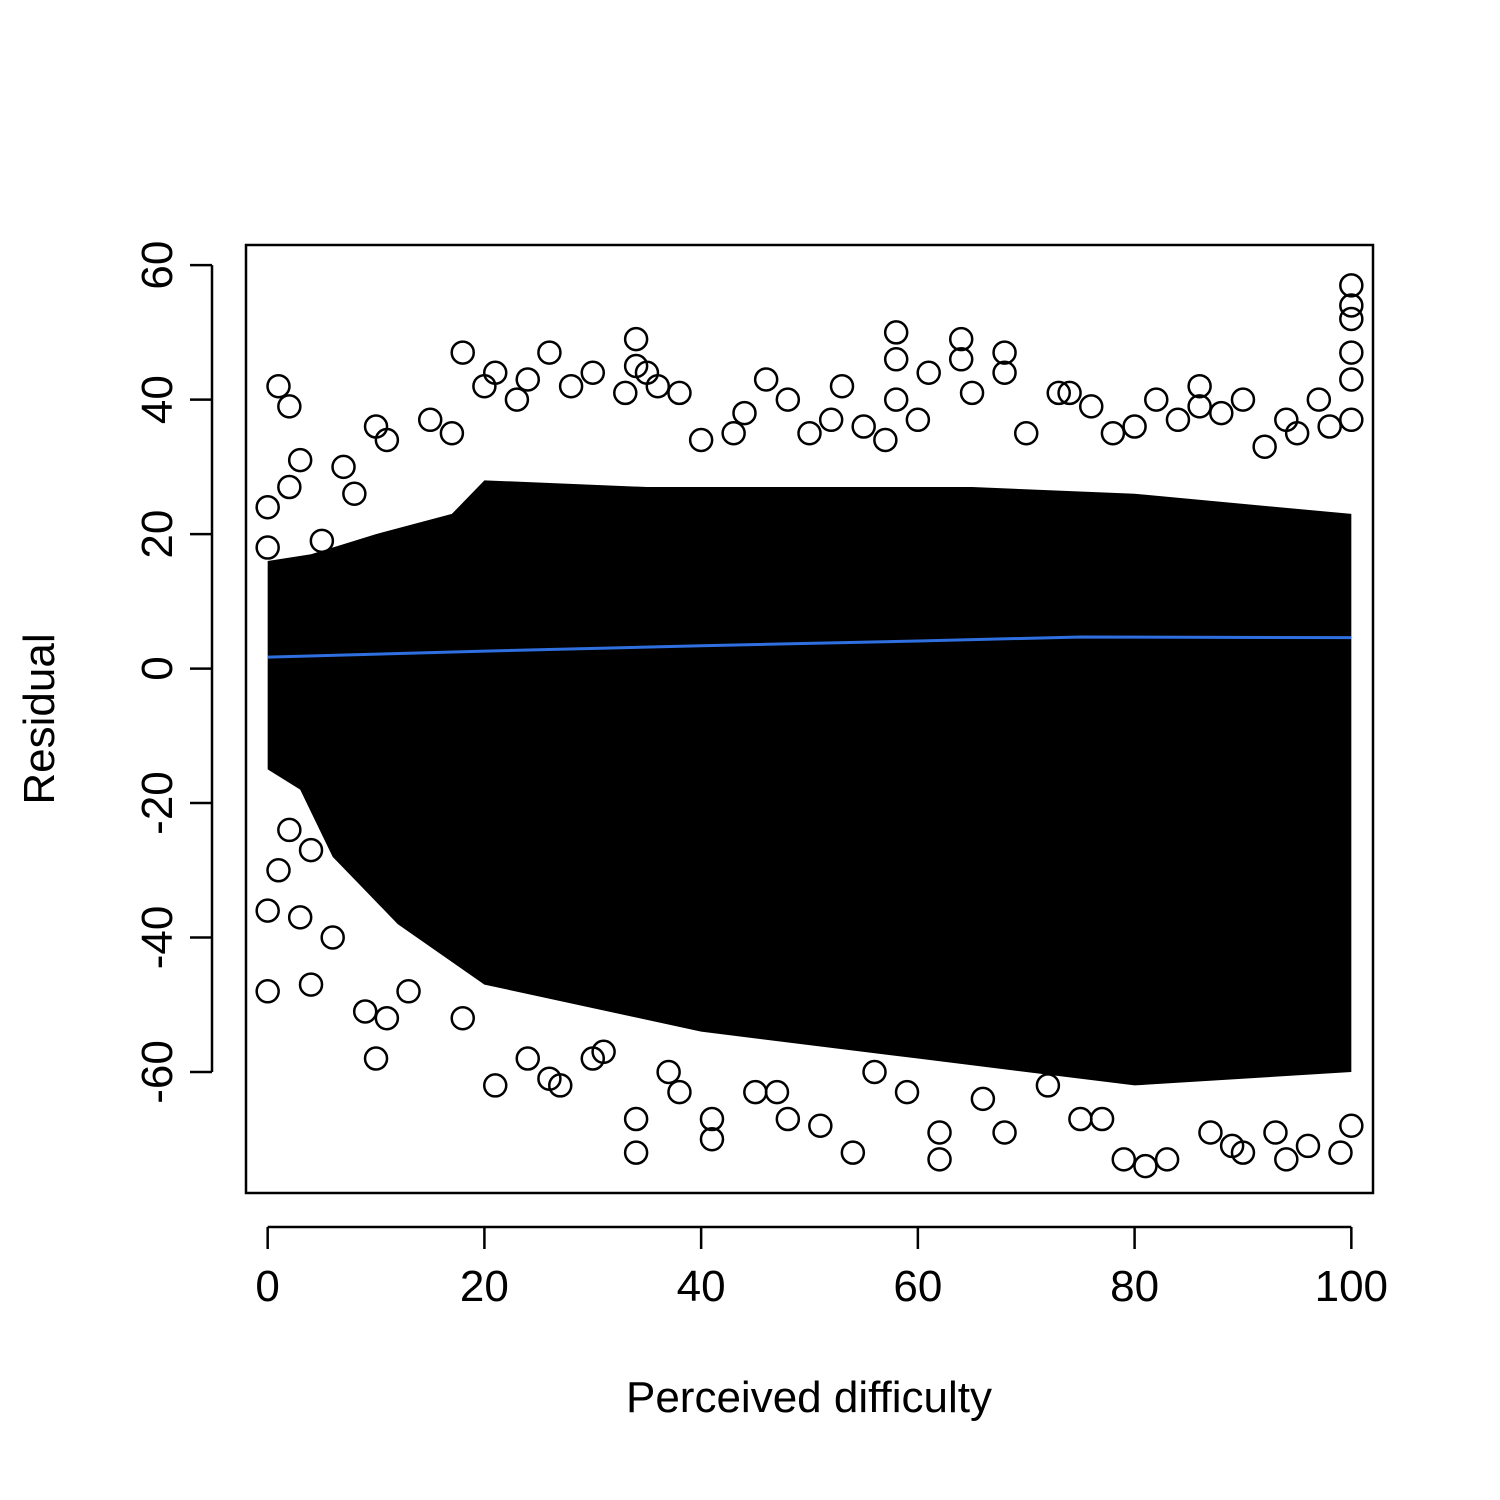  Describe the element at coordinates (484, 1286) in the screenshot. I see `x-tick-label: 20` at that location.